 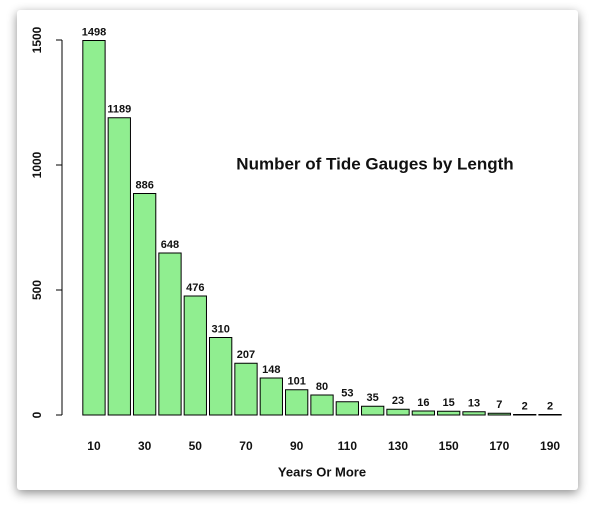 I want to click on value-label: 476, so click(x=195, y=288).